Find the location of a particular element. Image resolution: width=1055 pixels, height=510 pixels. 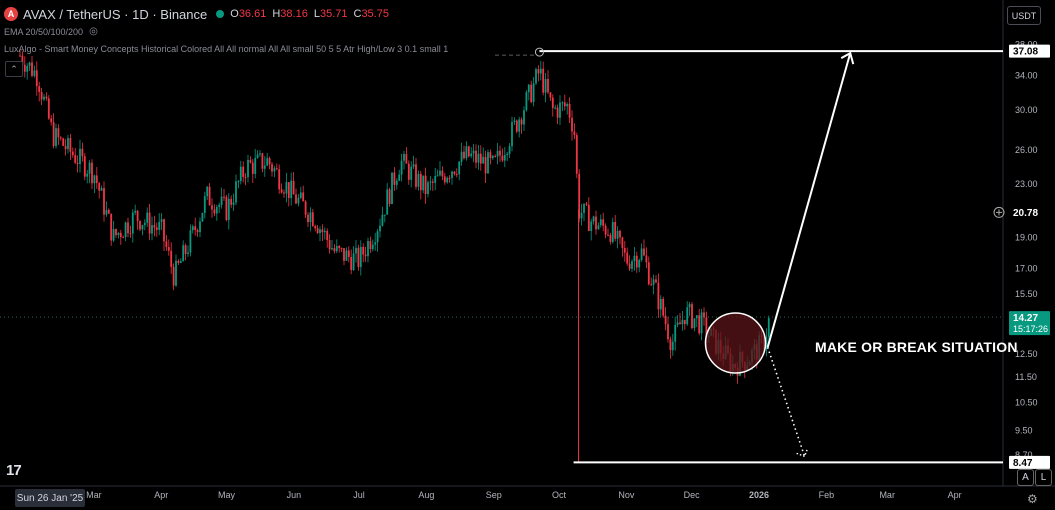

price-badge-label: 20.78 is located at coordinates (1025, 213).